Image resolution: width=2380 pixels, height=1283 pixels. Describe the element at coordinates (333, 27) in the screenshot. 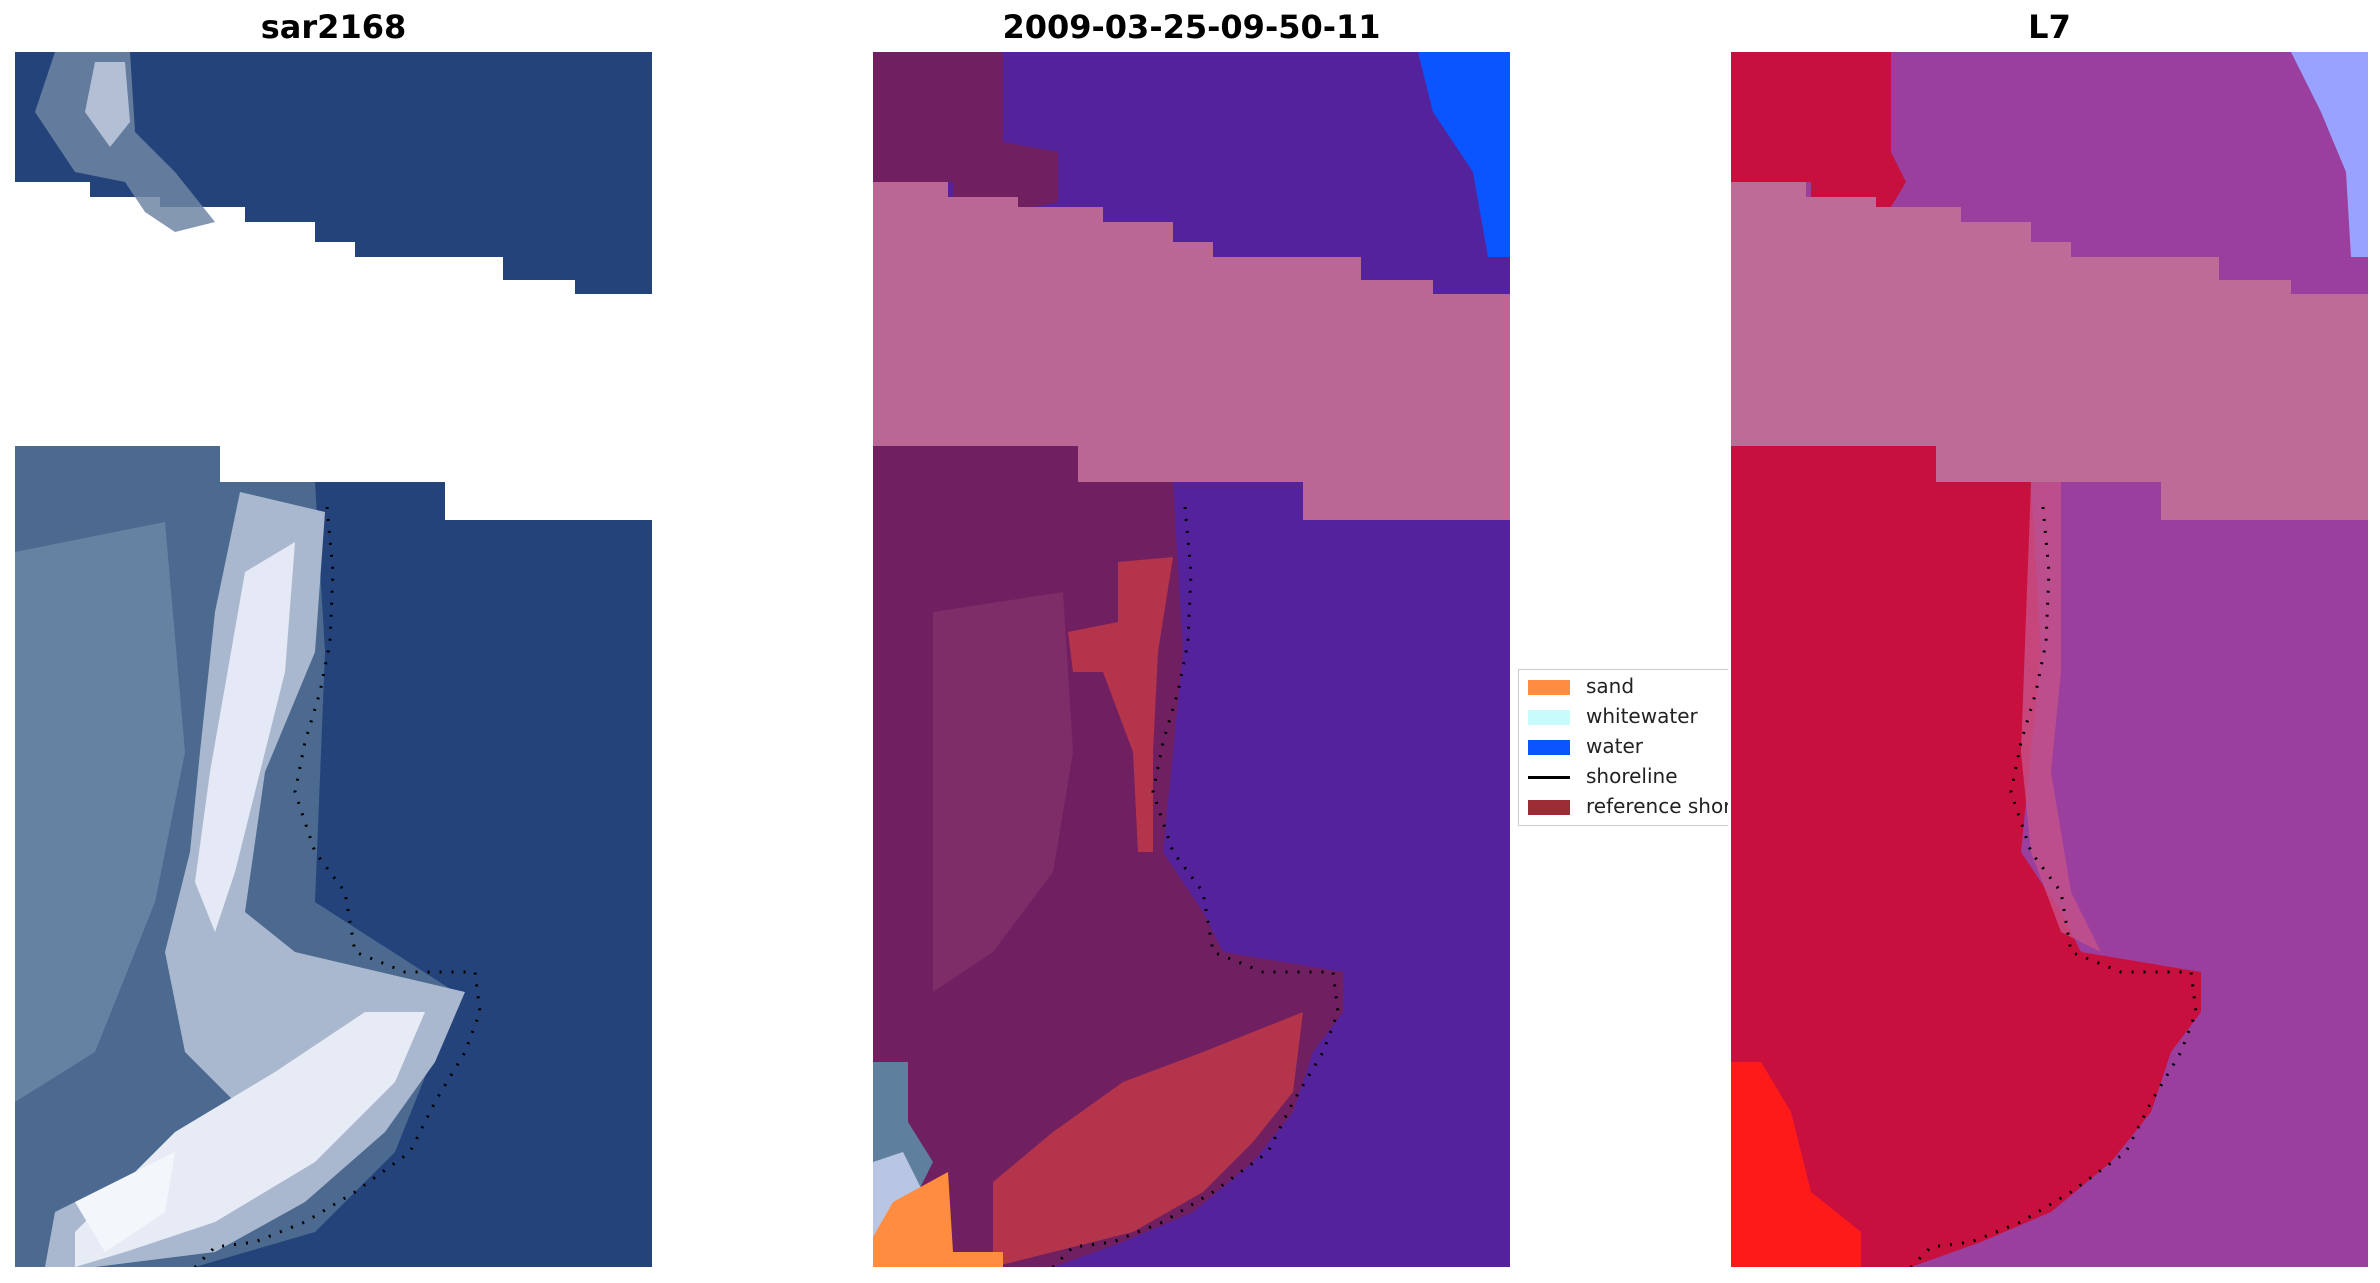

I see `panel-title-rgb: sar2168` at that location.